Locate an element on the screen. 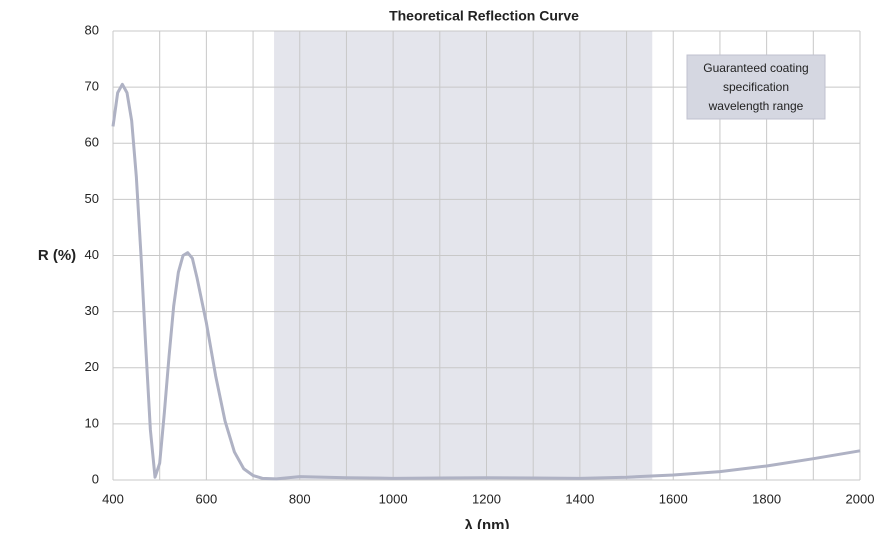 This screenshot has width=895, height=534. x-tick-label: 1000 is located at coordinates (393, 498).